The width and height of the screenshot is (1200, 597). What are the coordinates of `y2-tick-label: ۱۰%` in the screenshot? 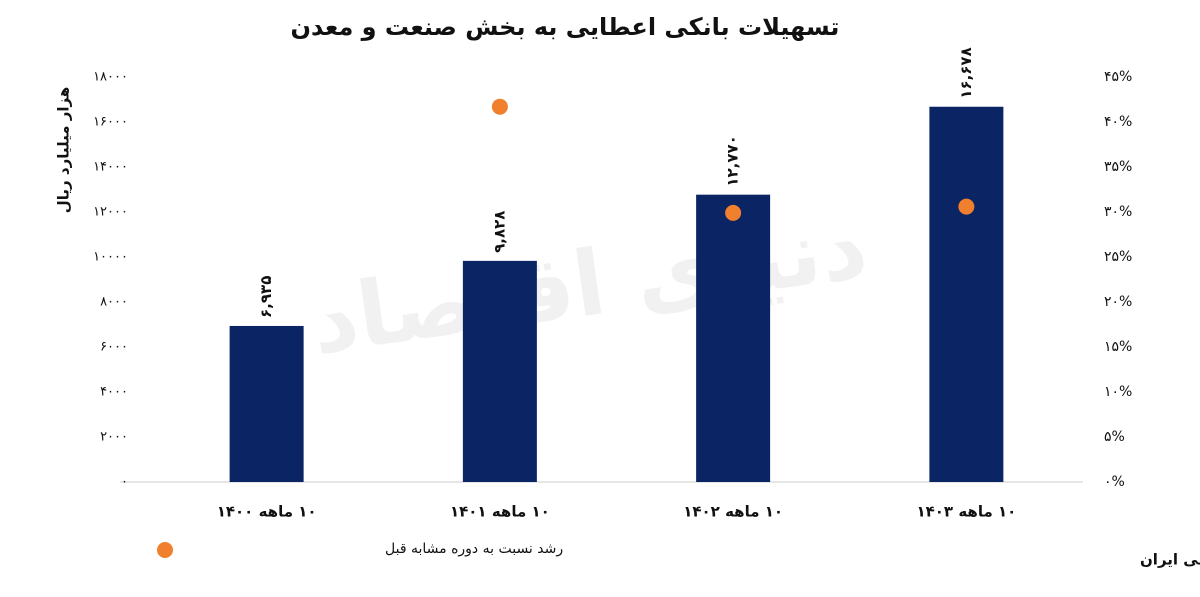 It's located at (1118, 392).